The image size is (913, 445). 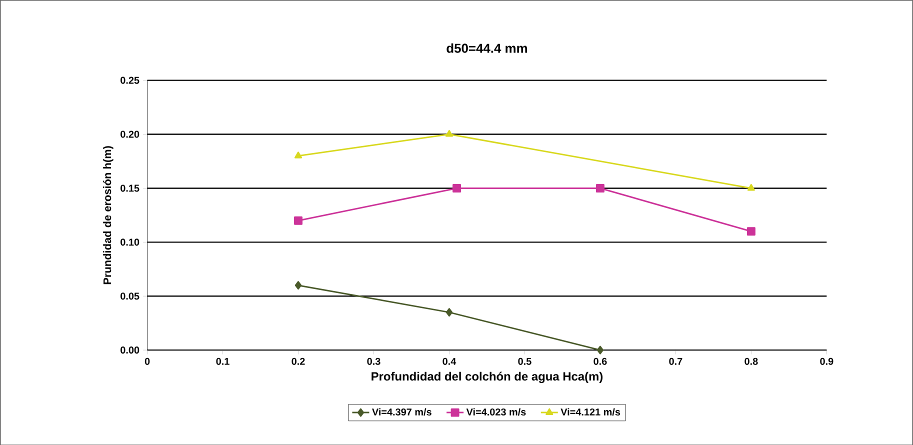 What do you see at coordinates (298, 361) in the screenshot?
I see `x-tick-label: 0.2` at bounding box center [298, 361].